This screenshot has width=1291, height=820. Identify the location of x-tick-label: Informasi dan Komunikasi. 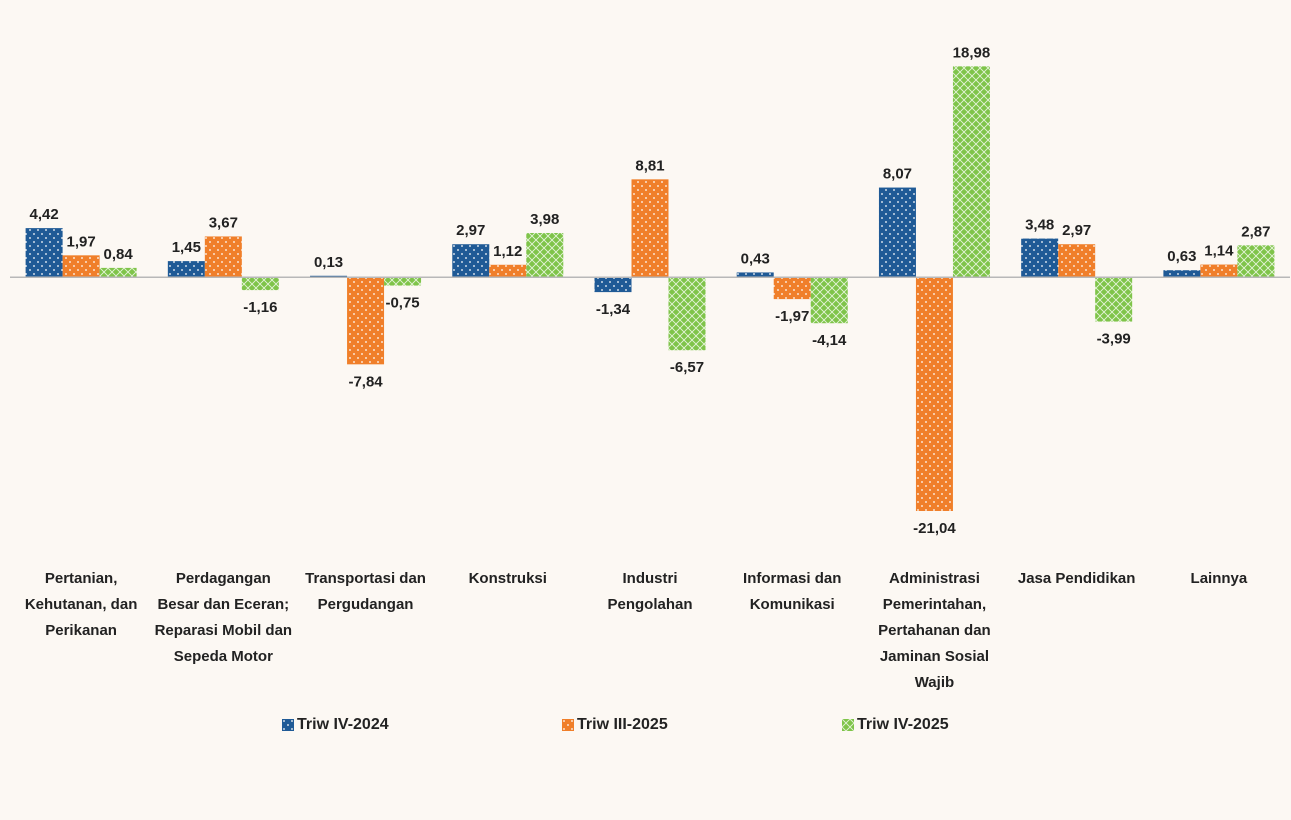
(792, 591).